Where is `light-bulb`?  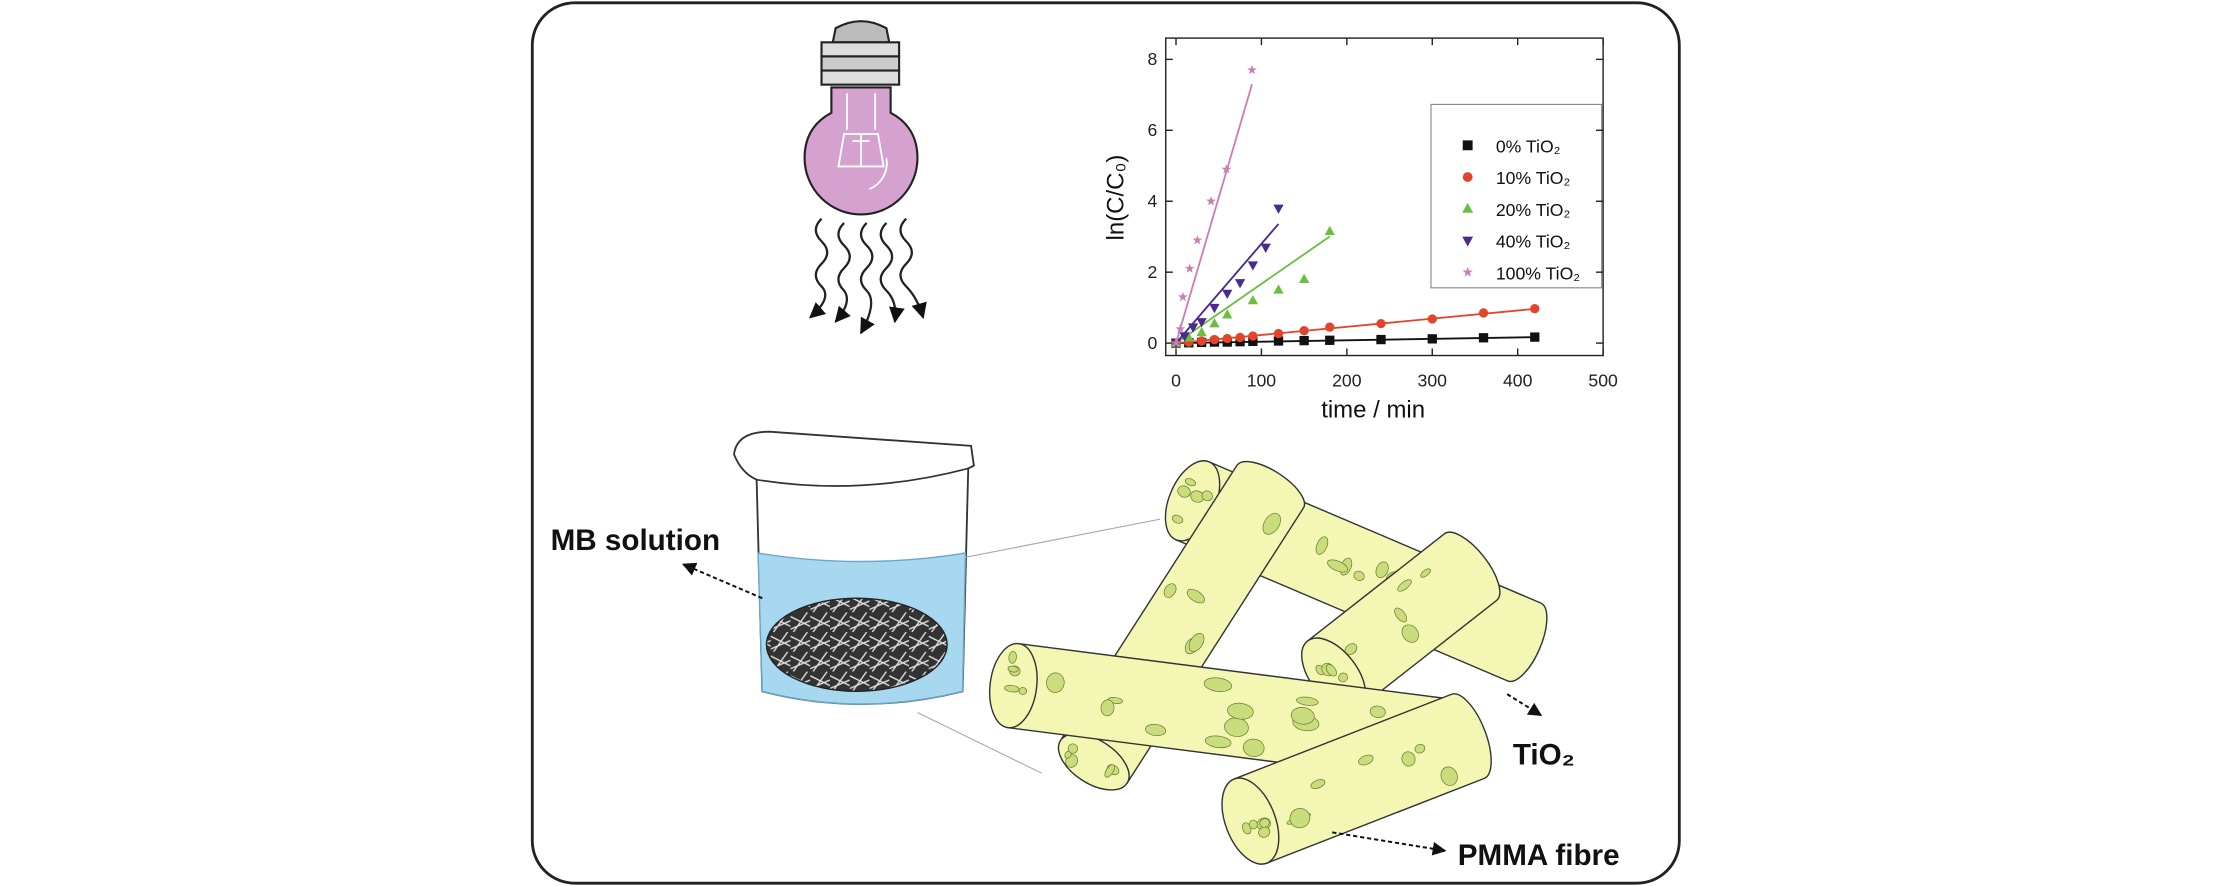 light-bulb is located at coordinates (861, 118).